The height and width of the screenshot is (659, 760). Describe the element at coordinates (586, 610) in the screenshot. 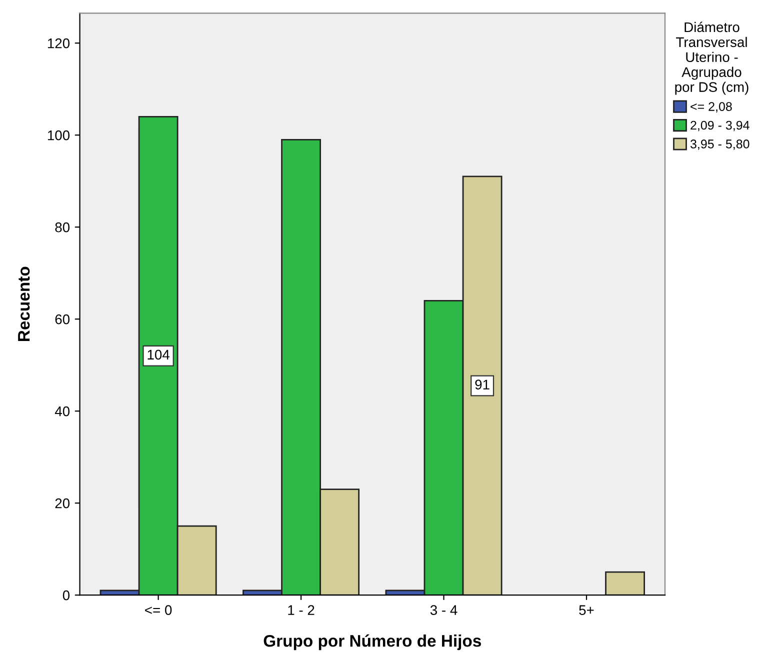

I see `x-tick-label: 5+` at that location.